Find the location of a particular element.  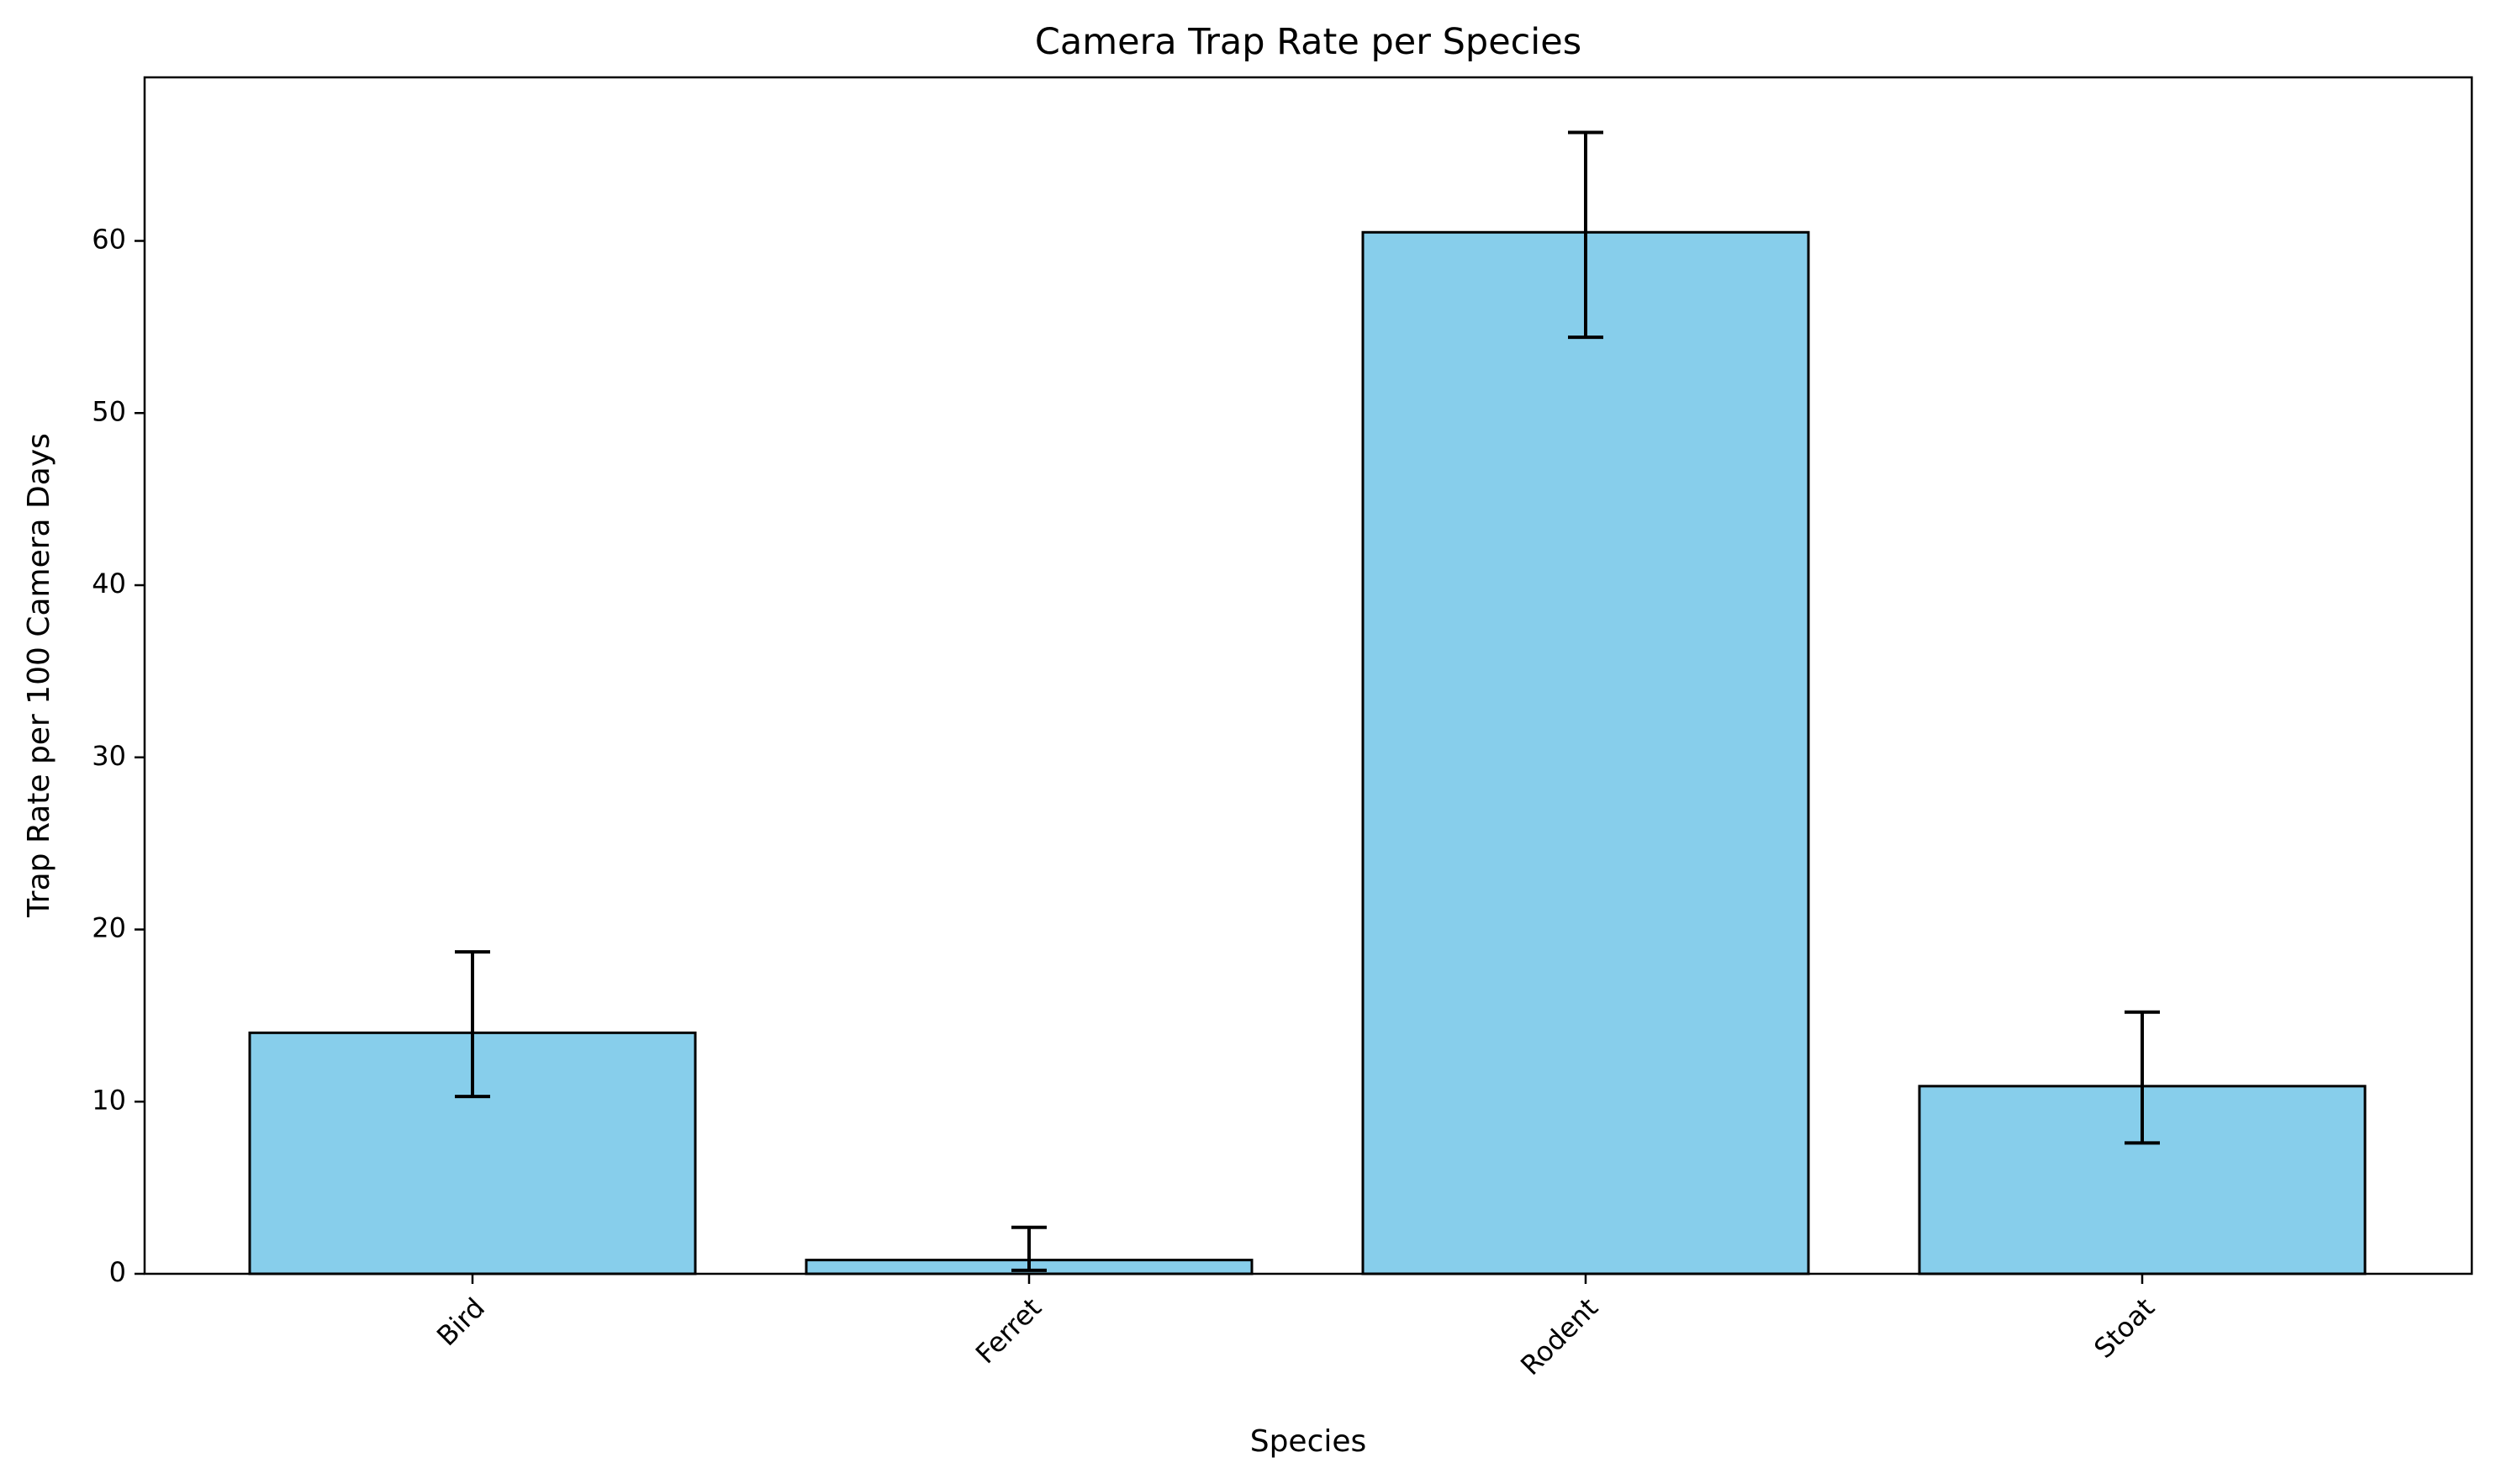

x-axis-label: Species is located at coordinates (1308, 1441).